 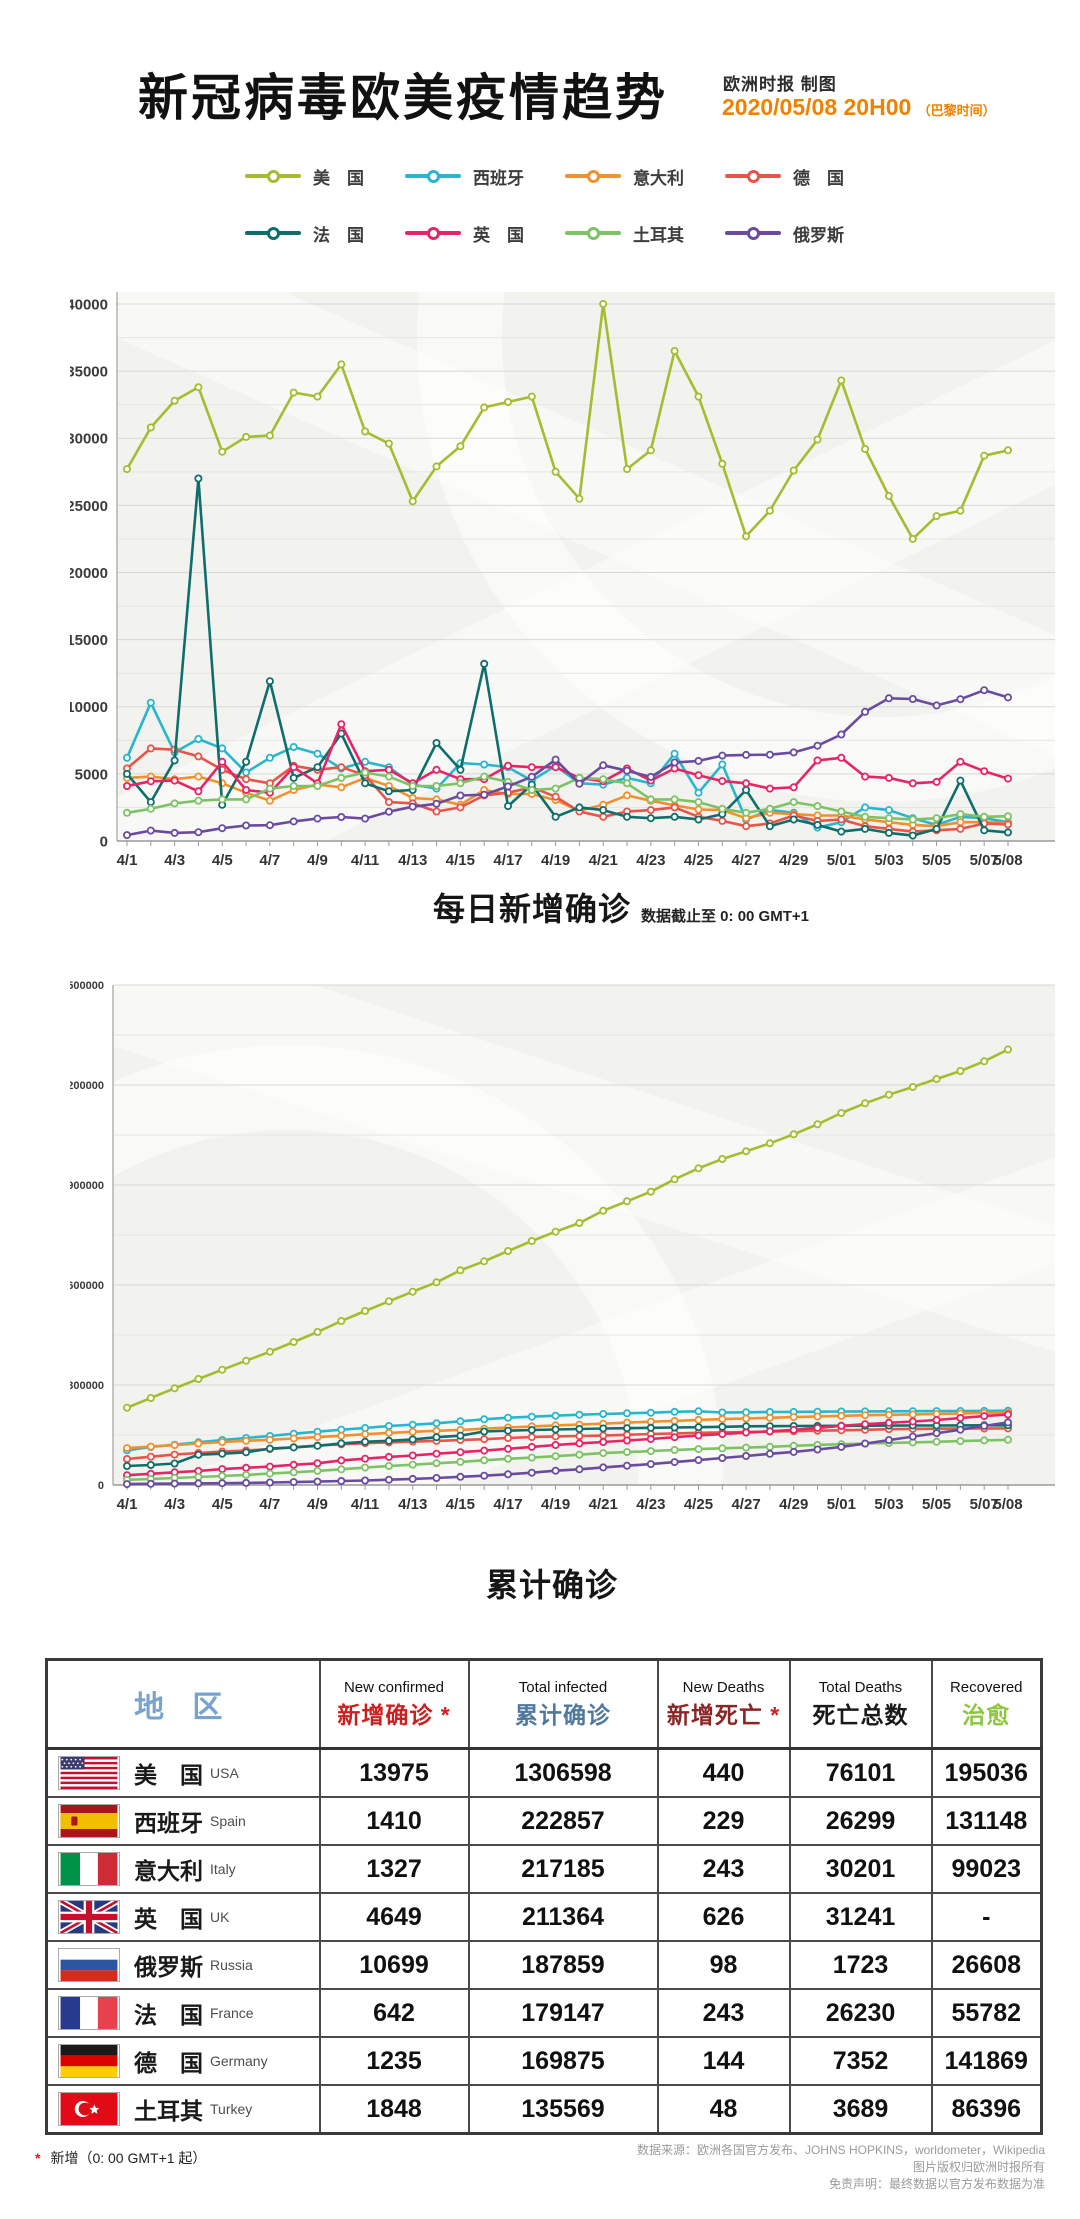 I want to click on stat-value: 98, so click(x=723, y=1965).